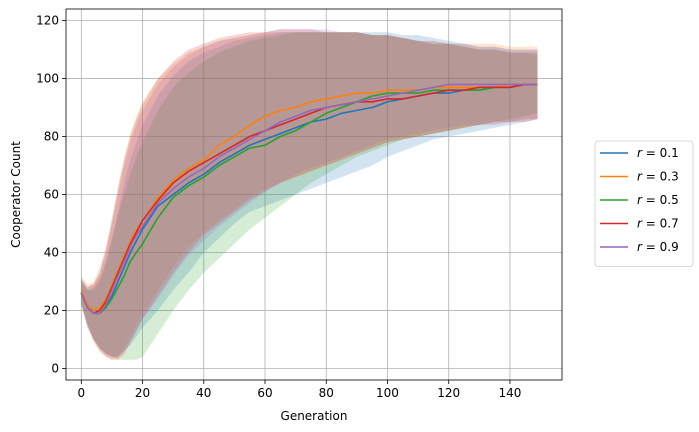  I want to click on x-tick-label: 120, so click(448, 393).